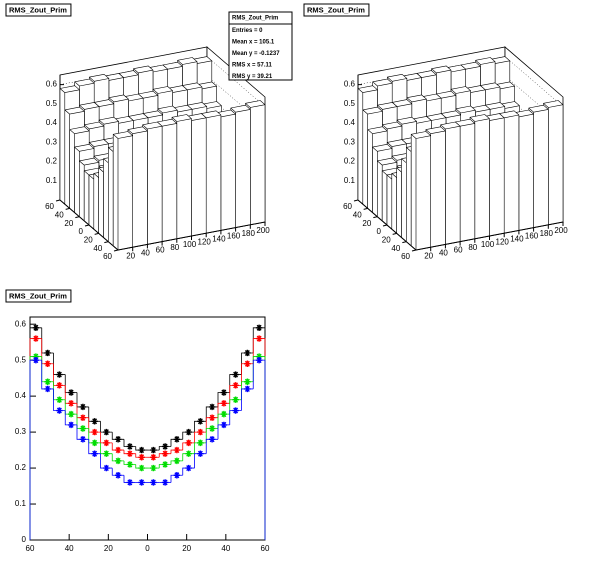  I want to click on z-tick-label: 0.3, so click(350, 141).